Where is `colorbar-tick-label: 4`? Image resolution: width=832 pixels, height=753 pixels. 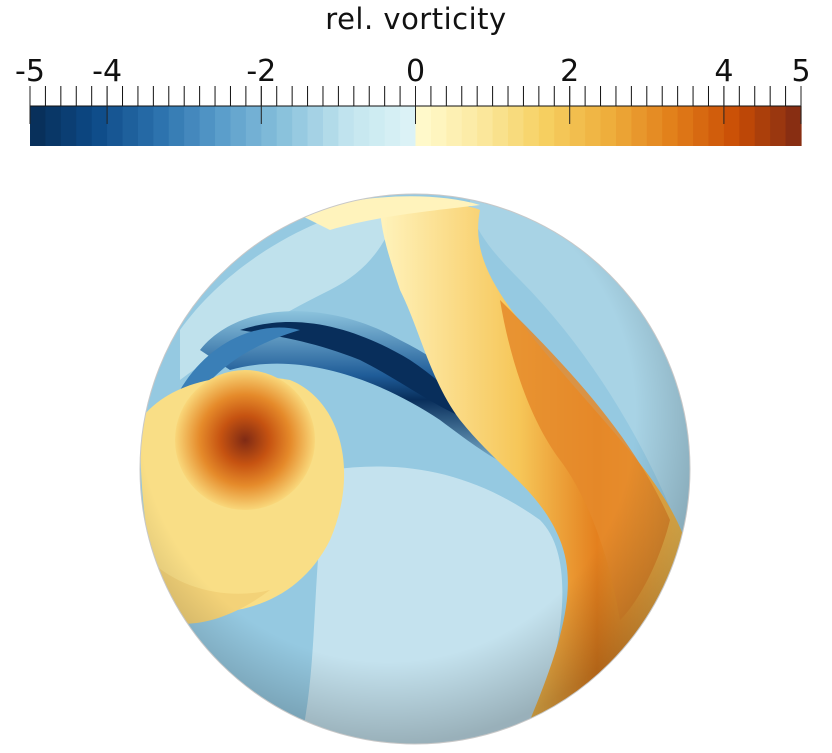 colorbar-tick-label: 4 is located at coordinates (724, 71).